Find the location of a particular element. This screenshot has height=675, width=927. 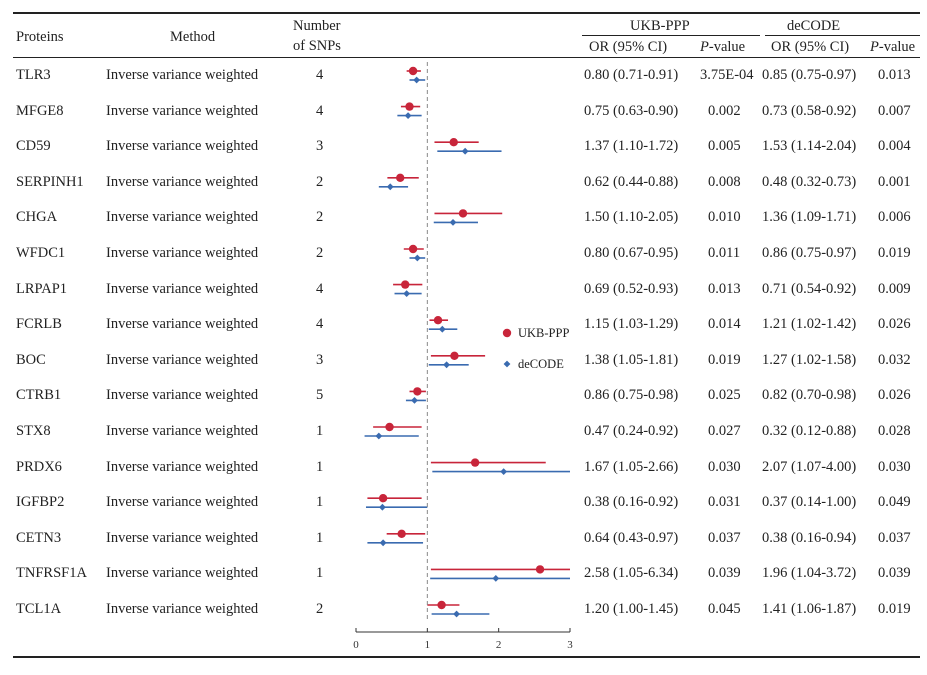

decode-pvalue: 0.049 is located at coordinates (894, 502).